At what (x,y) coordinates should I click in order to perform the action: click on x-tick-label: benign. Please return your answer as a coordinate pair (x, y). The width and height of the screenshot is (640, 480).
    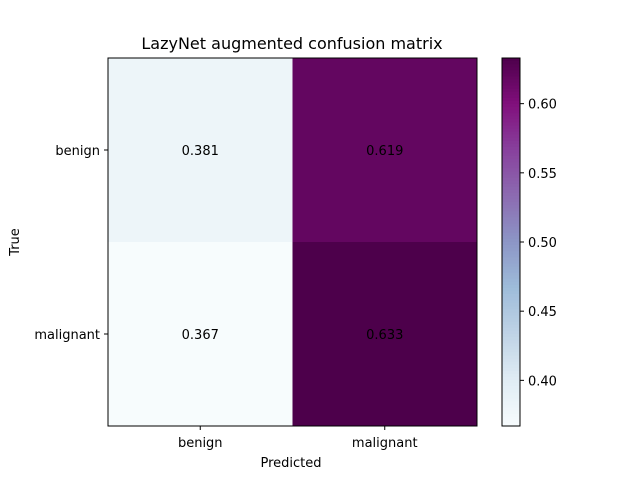
    Looking at the image, I should click on (200, 443).